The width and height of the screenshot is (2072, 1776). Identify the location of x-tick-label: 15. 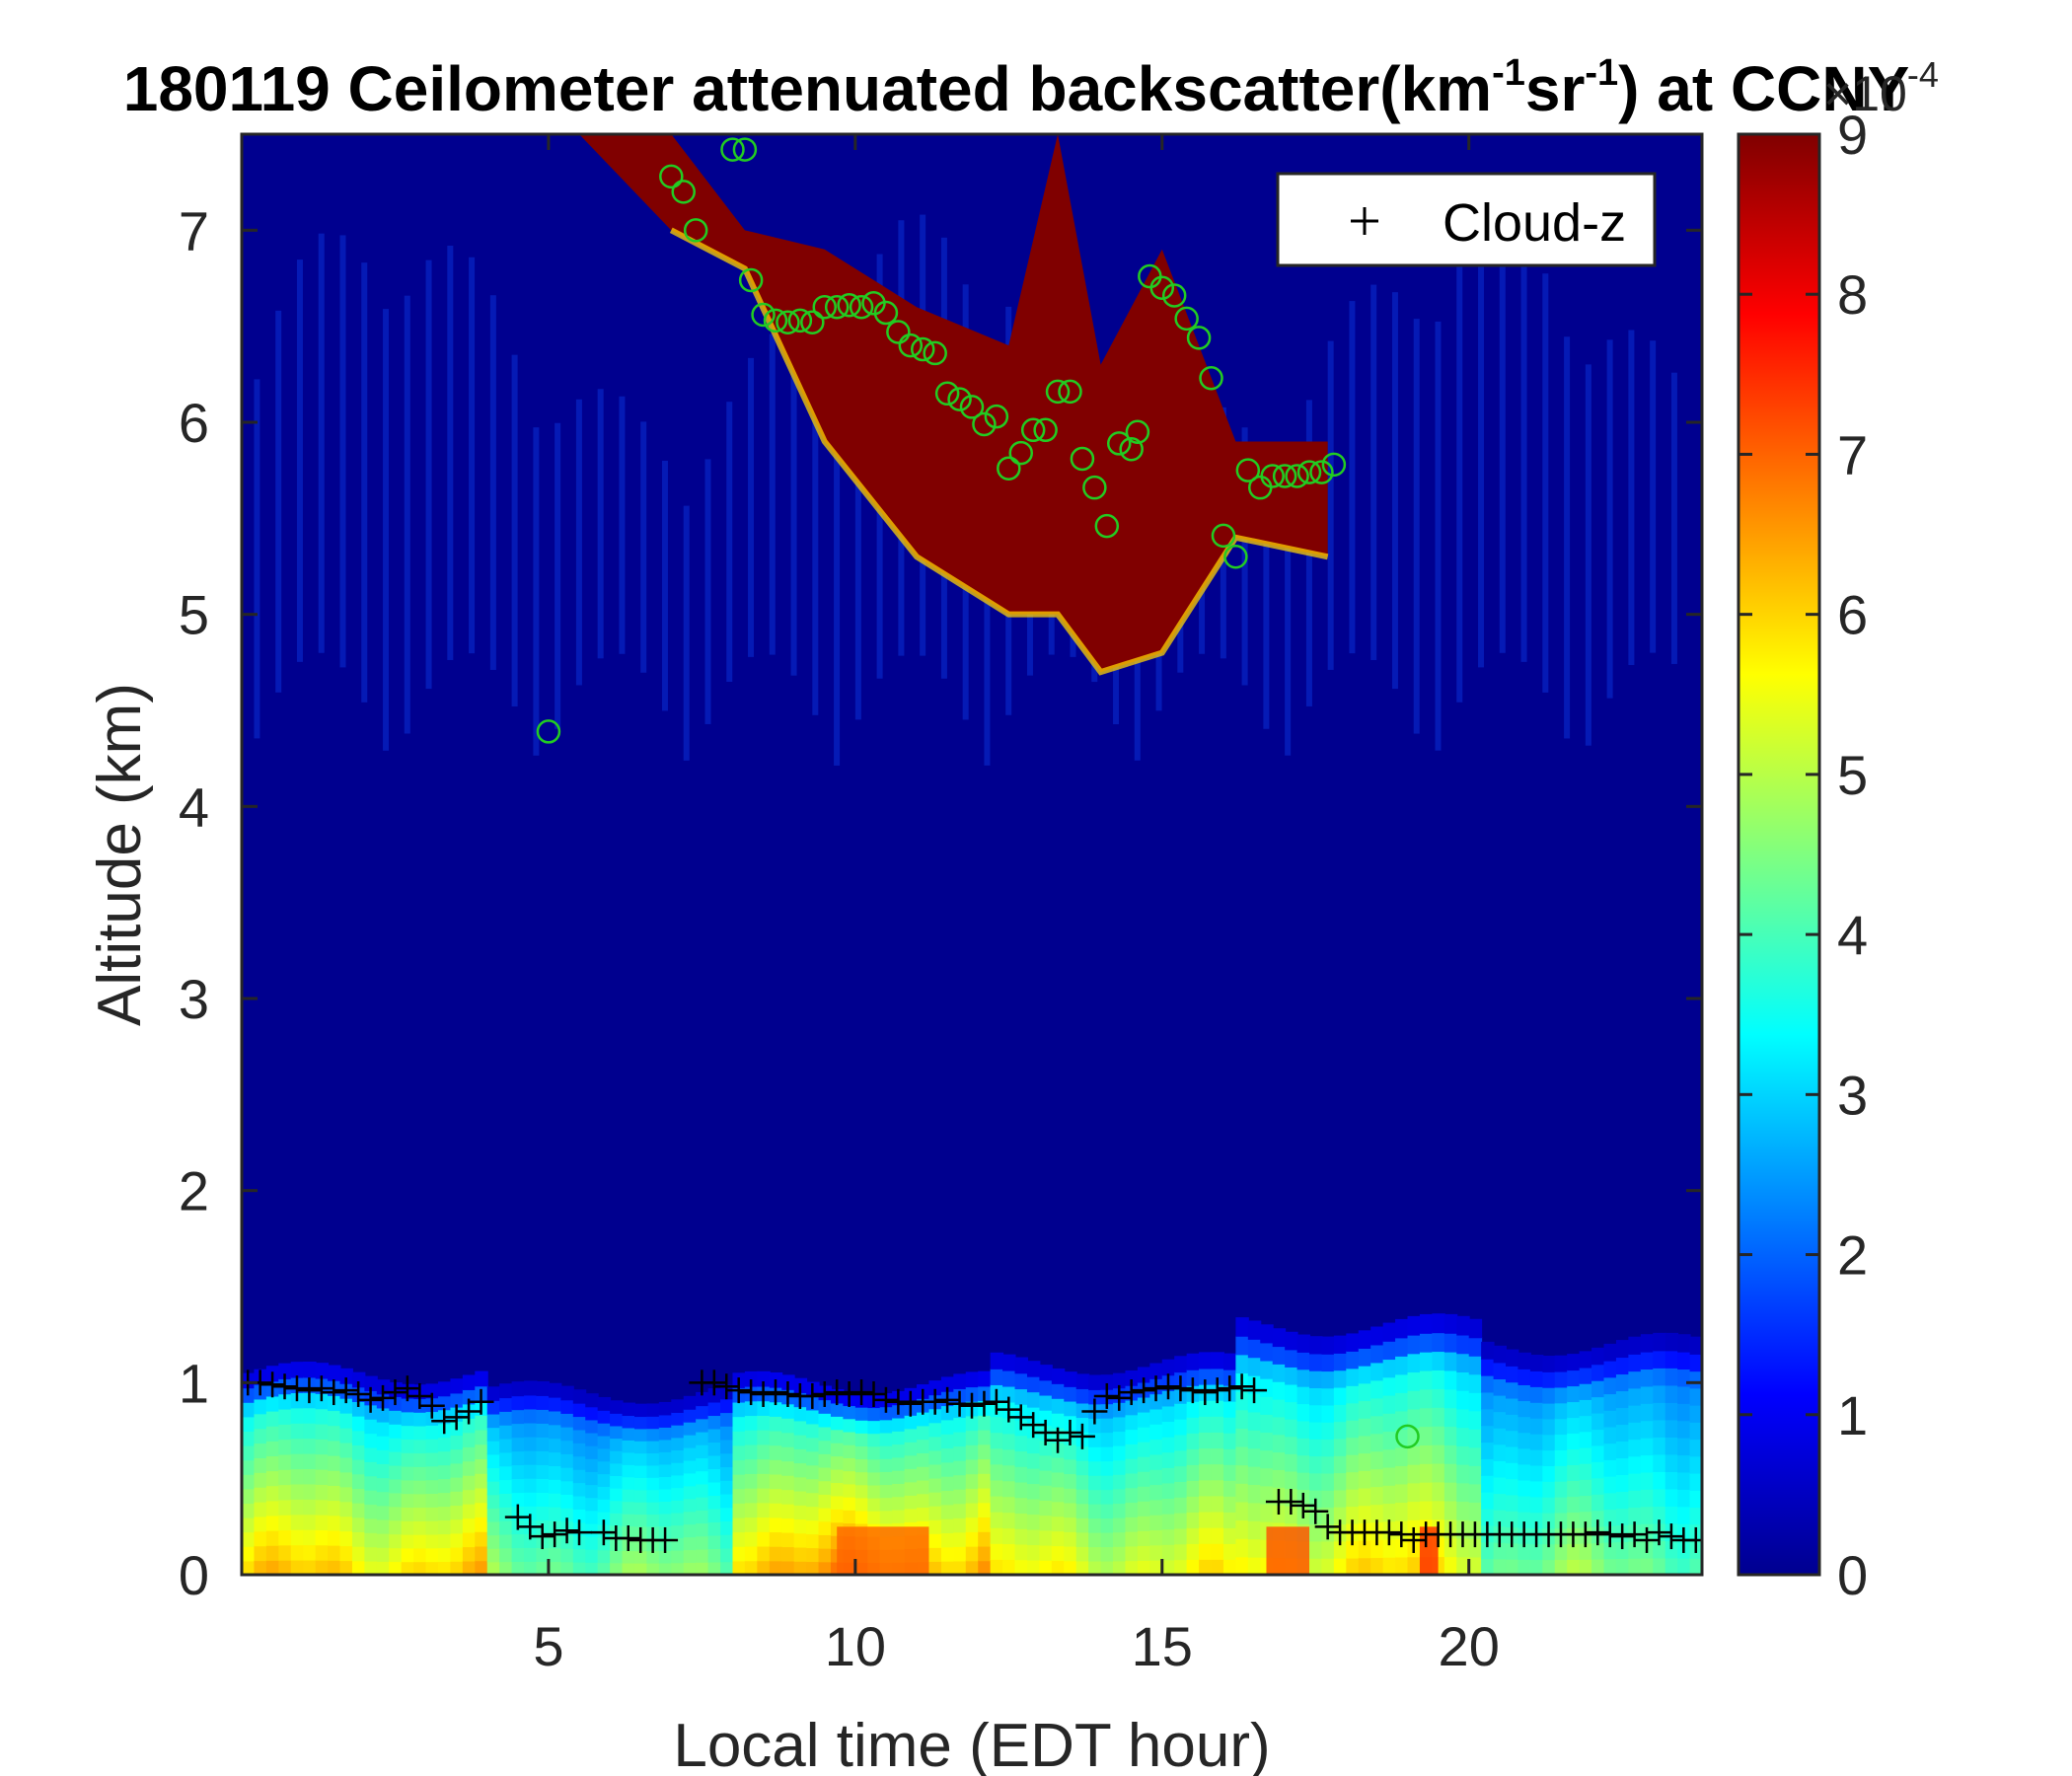
(1163, 1646).